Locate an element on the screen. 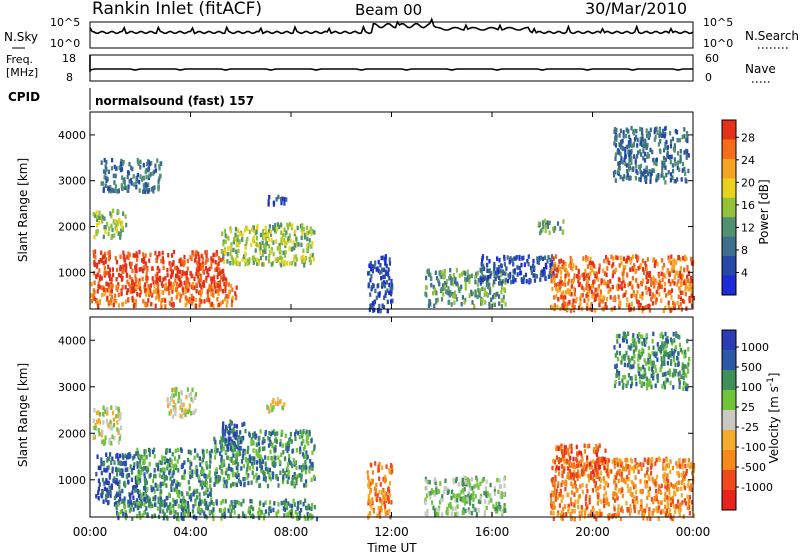 The image size is (800, 554). y-tick-label: 2000 is located at coordinates (72, 227).